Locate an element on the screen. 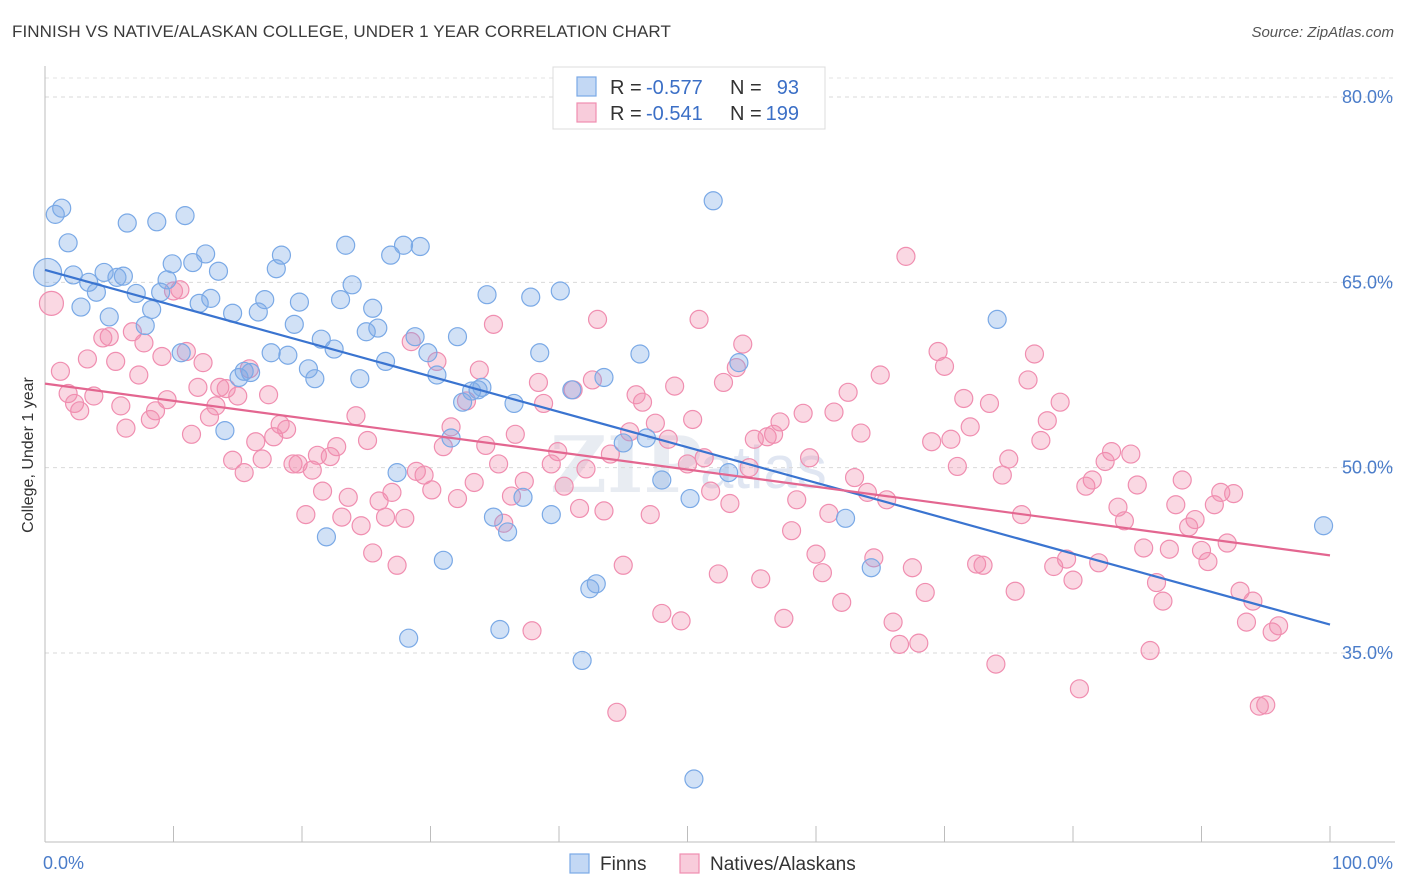  x-tick-label-max: 100.0% is located at coordinates (1362, 863).